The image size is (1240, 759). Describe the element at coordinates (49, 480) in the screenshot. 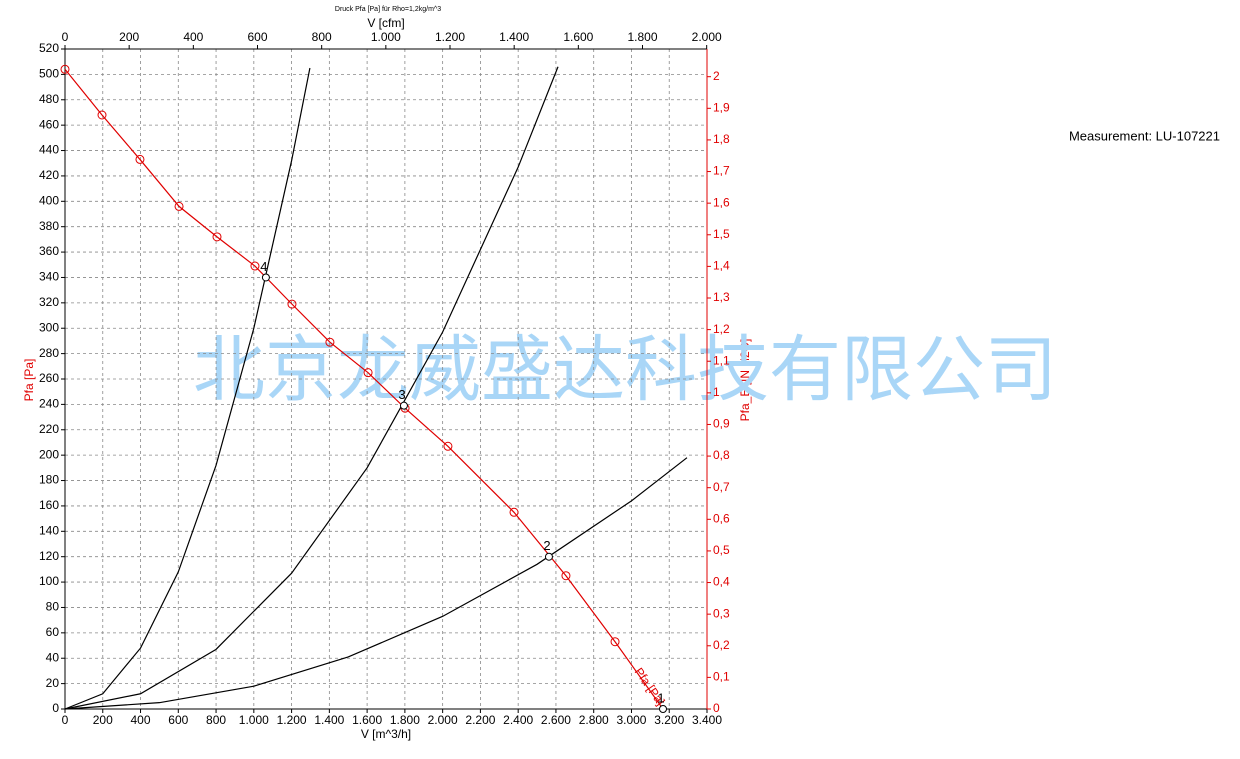

I see `y-tick-label: 180` at that location.